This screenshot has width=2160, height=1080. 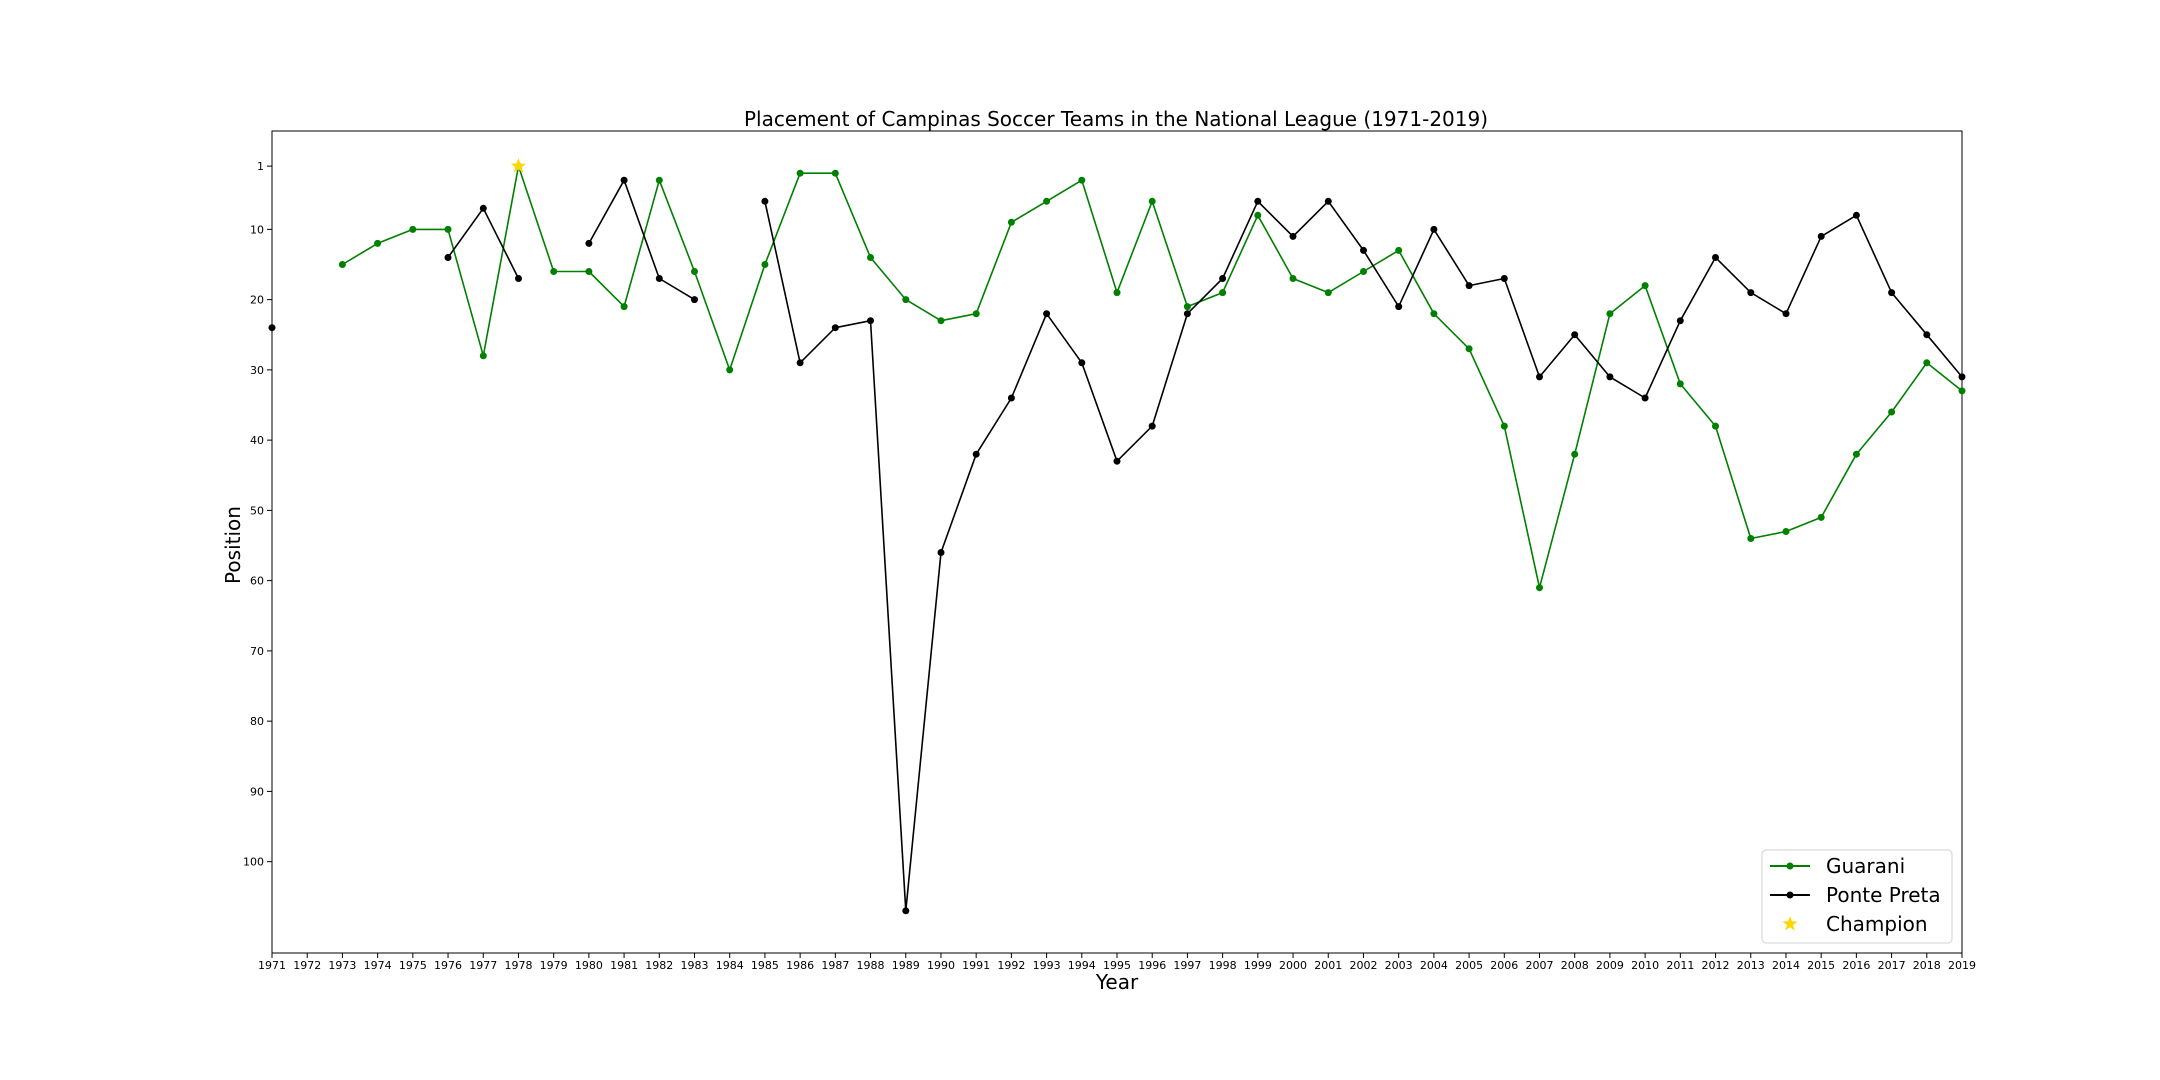 What do you see at coordinates (1258, 201) in the screenshot?
I see `point-ponte-preta-1999` at bounding box center [1258, 201].